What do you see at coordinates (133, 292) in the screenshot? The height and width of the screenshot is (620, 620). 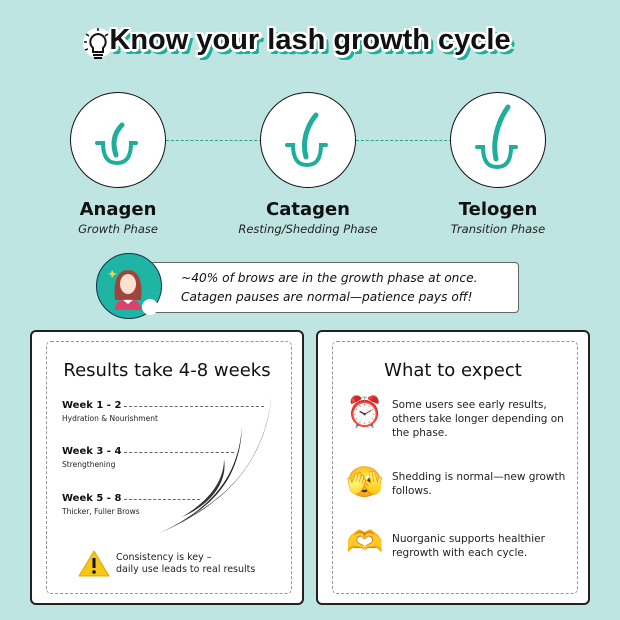 I see `woman-icon` at bounding box center [133, 292].